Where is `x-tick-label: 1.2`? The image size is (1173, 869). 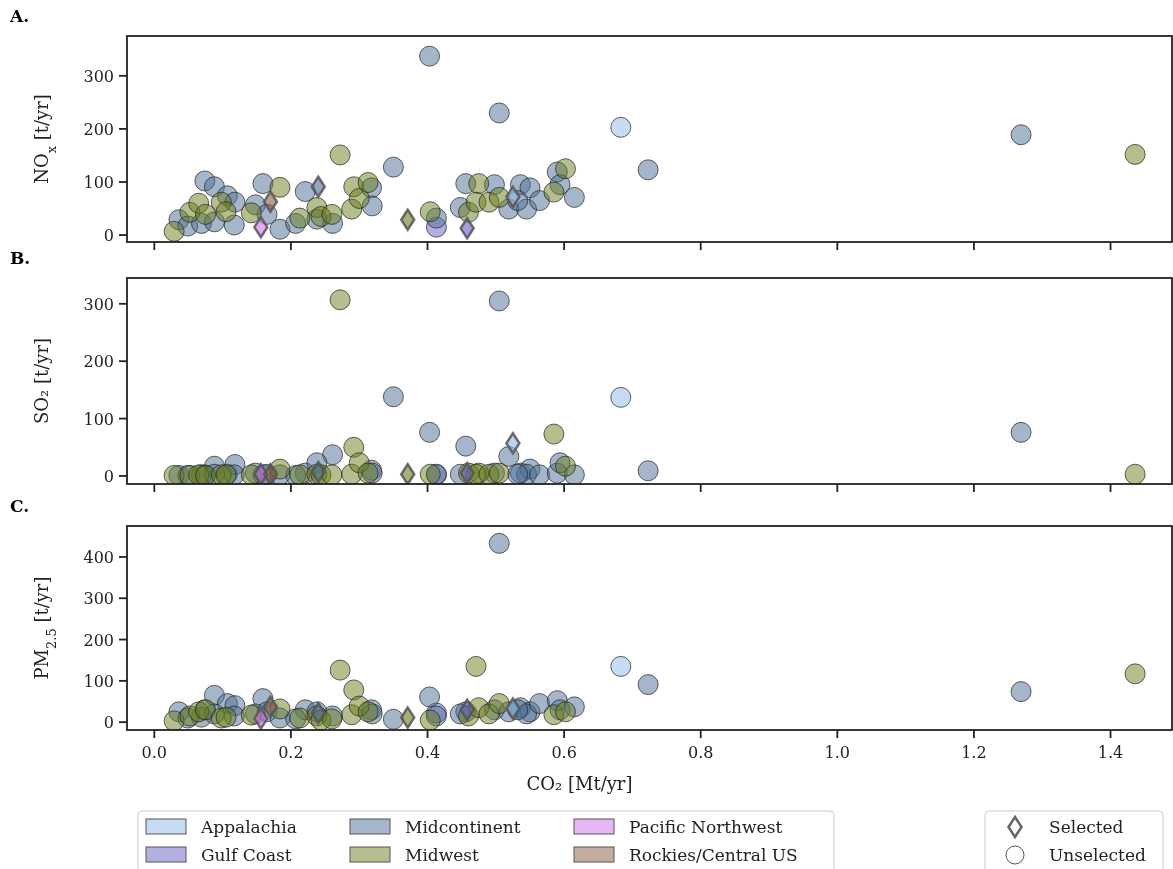
x-tick-label: 1.2 is located at coordinates (974, 752).